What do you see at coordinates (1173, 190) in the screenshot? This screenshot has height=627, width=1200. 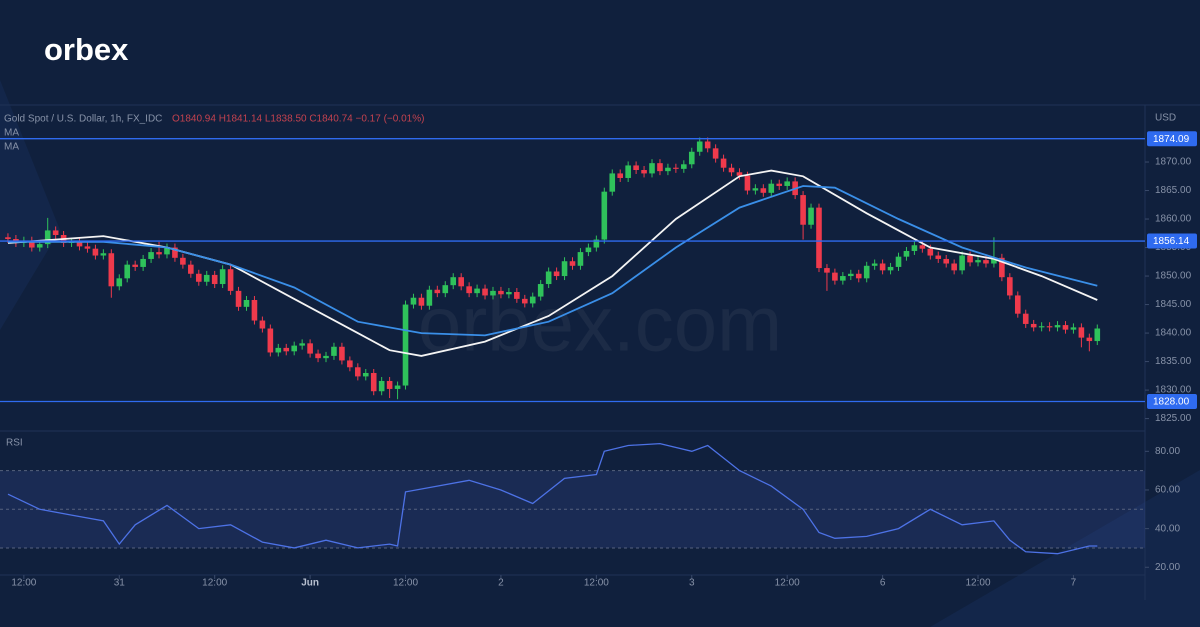 I see `y-tick-label: 1865.00` at bounding box center [1173, 190].